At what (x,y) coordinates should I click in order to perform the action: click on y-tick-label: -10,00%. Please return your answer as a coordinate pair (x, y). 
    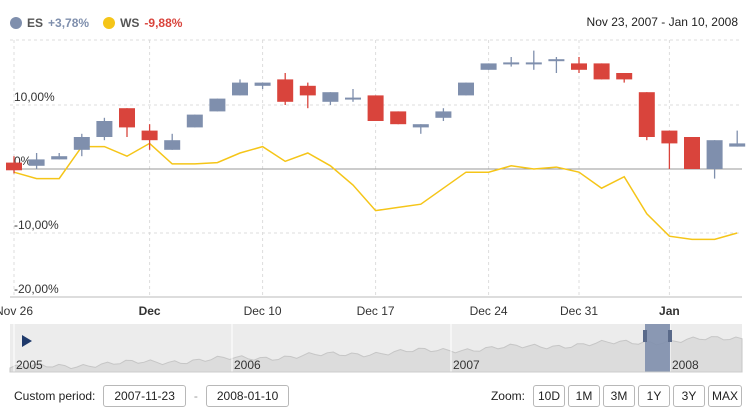
    Looking at the image, I should click on (36, 225).